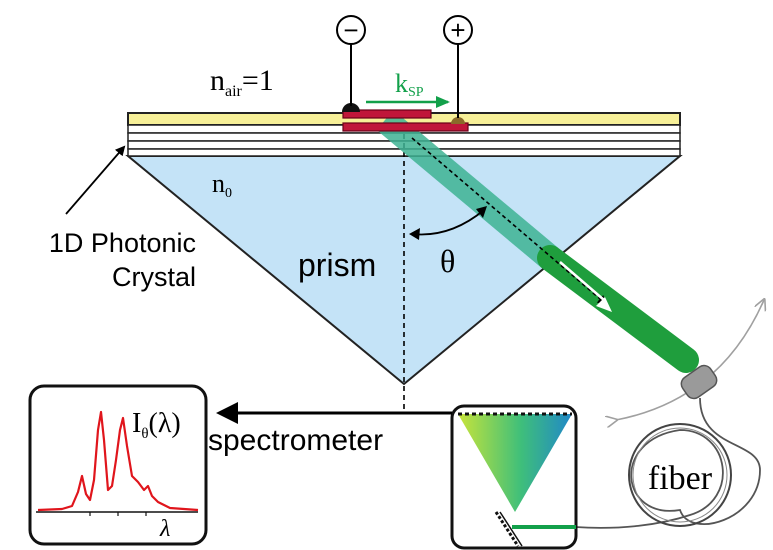 This screenshot has height=550, width=773. What do you see at coordinates (122, 243) in the screenshot?
I see `crystal-label-line1: 1D Photonic` at bounding box center [122, 243].